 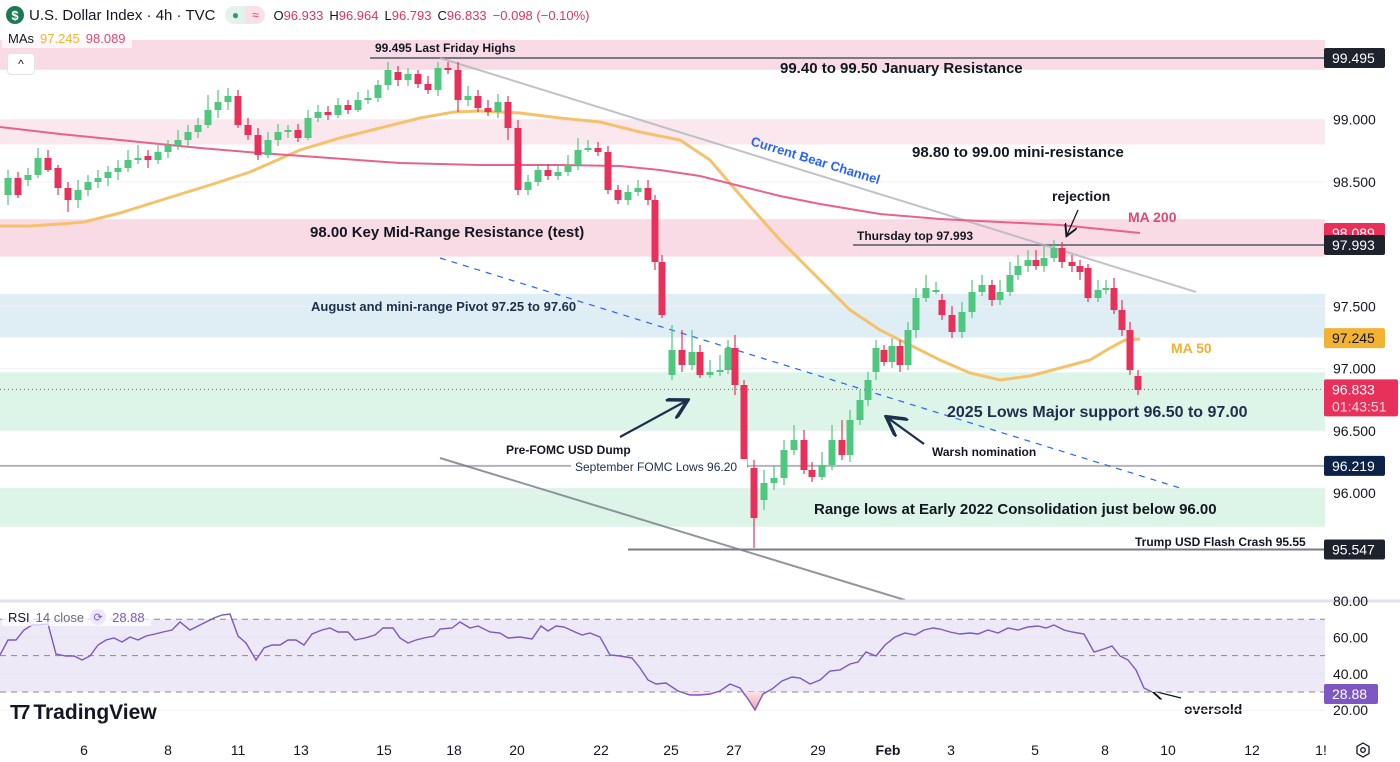 What do you see at coordinates (83, 713) in the screenshot?
I see `tradingview-logo: T7 TradingView` at bounding box center [83, 713].